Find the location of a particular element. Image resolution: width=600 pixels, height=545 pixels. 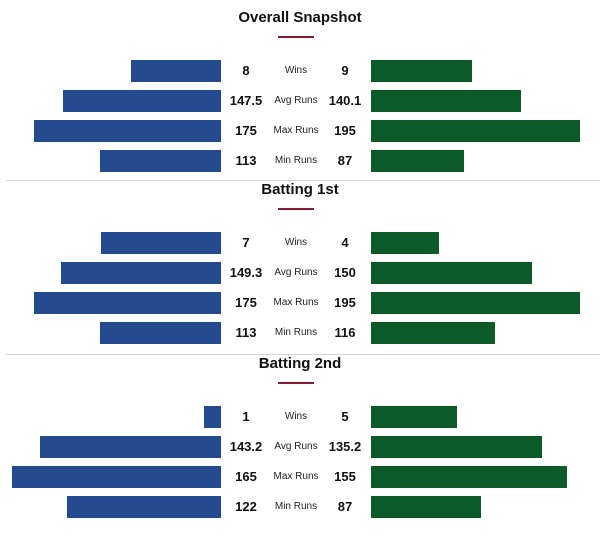

chart-row: 8 Wins 9 is located at coordinates (300, 71).